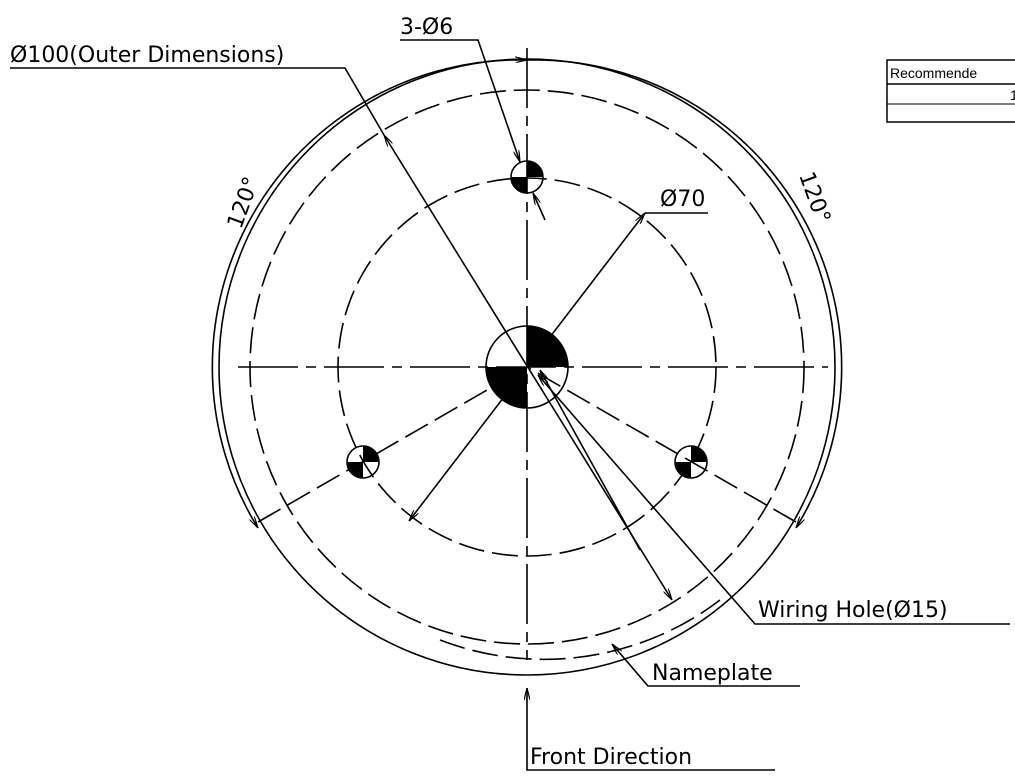 The image size is (1015, 778). Describe the element at coordinates (853, 610) in the screenshot. I see `wiring-label: Wiring Hole(Ø15)` at that location.